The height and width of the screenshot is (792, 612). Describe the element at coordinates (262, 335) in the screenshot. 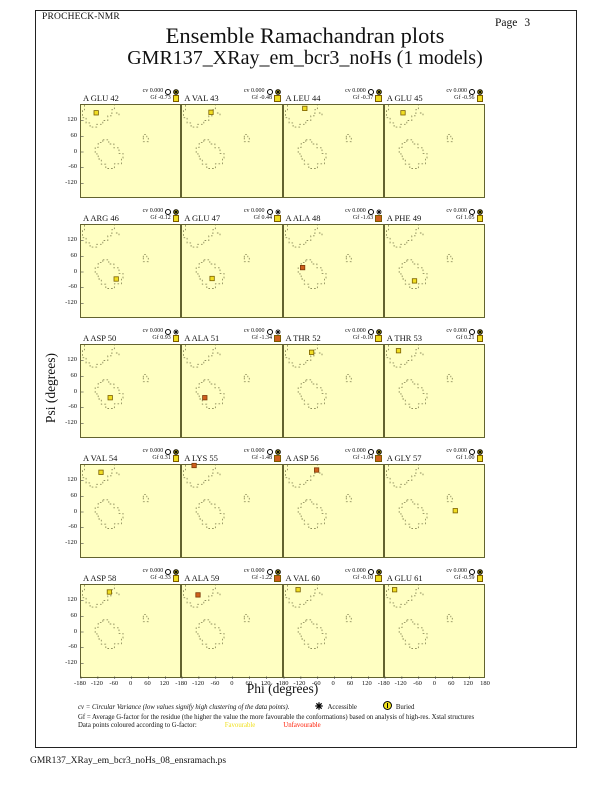

I see `residue-stats: cv 0.000 Gf -1.34` at that location.